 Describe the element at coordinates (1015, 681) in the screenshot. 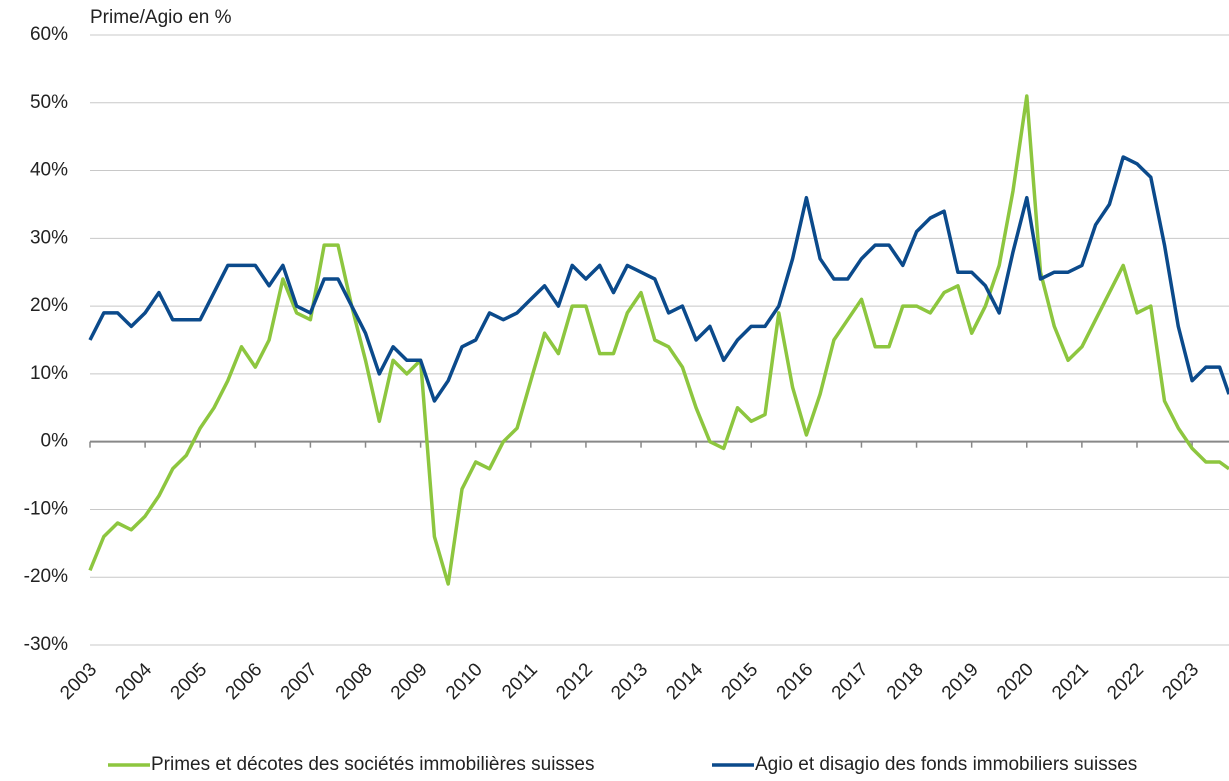

I see `x-tick-label: 2020` at that location.